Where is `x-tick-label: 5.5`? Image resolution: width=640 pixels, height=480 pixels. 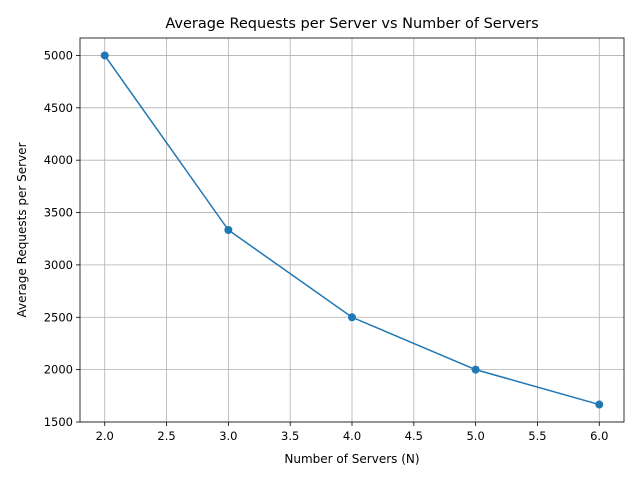
x-tick-label: 5.5 is located at coordinates (537, 436).